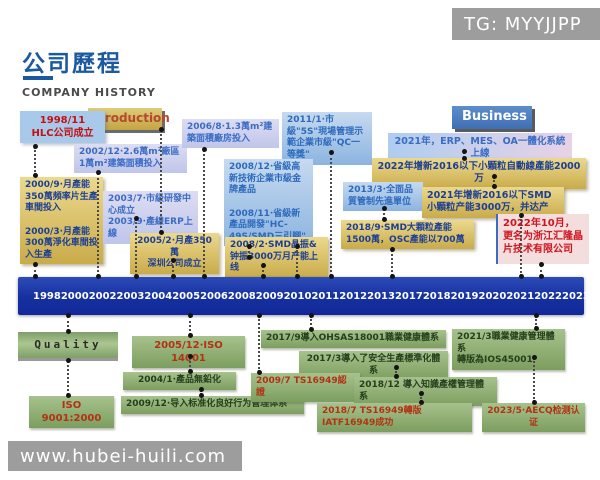 Image resolution: width=600 pixels, height=480 pixels. Describe the element at coordinates (130, 296) in the screenshot. I see `year-label: 2003` at that location.